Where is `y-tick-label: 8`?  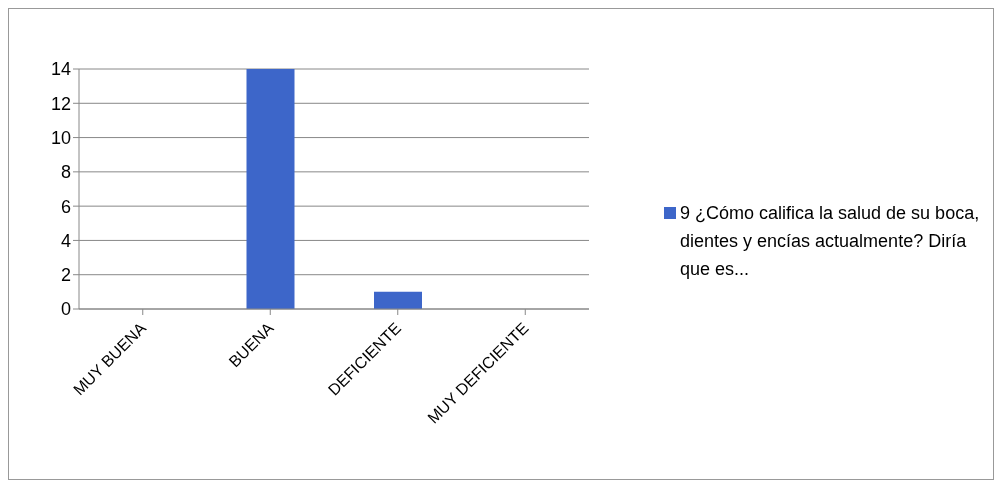
y-tick-label: 8 is located at coordinates (65, 172).